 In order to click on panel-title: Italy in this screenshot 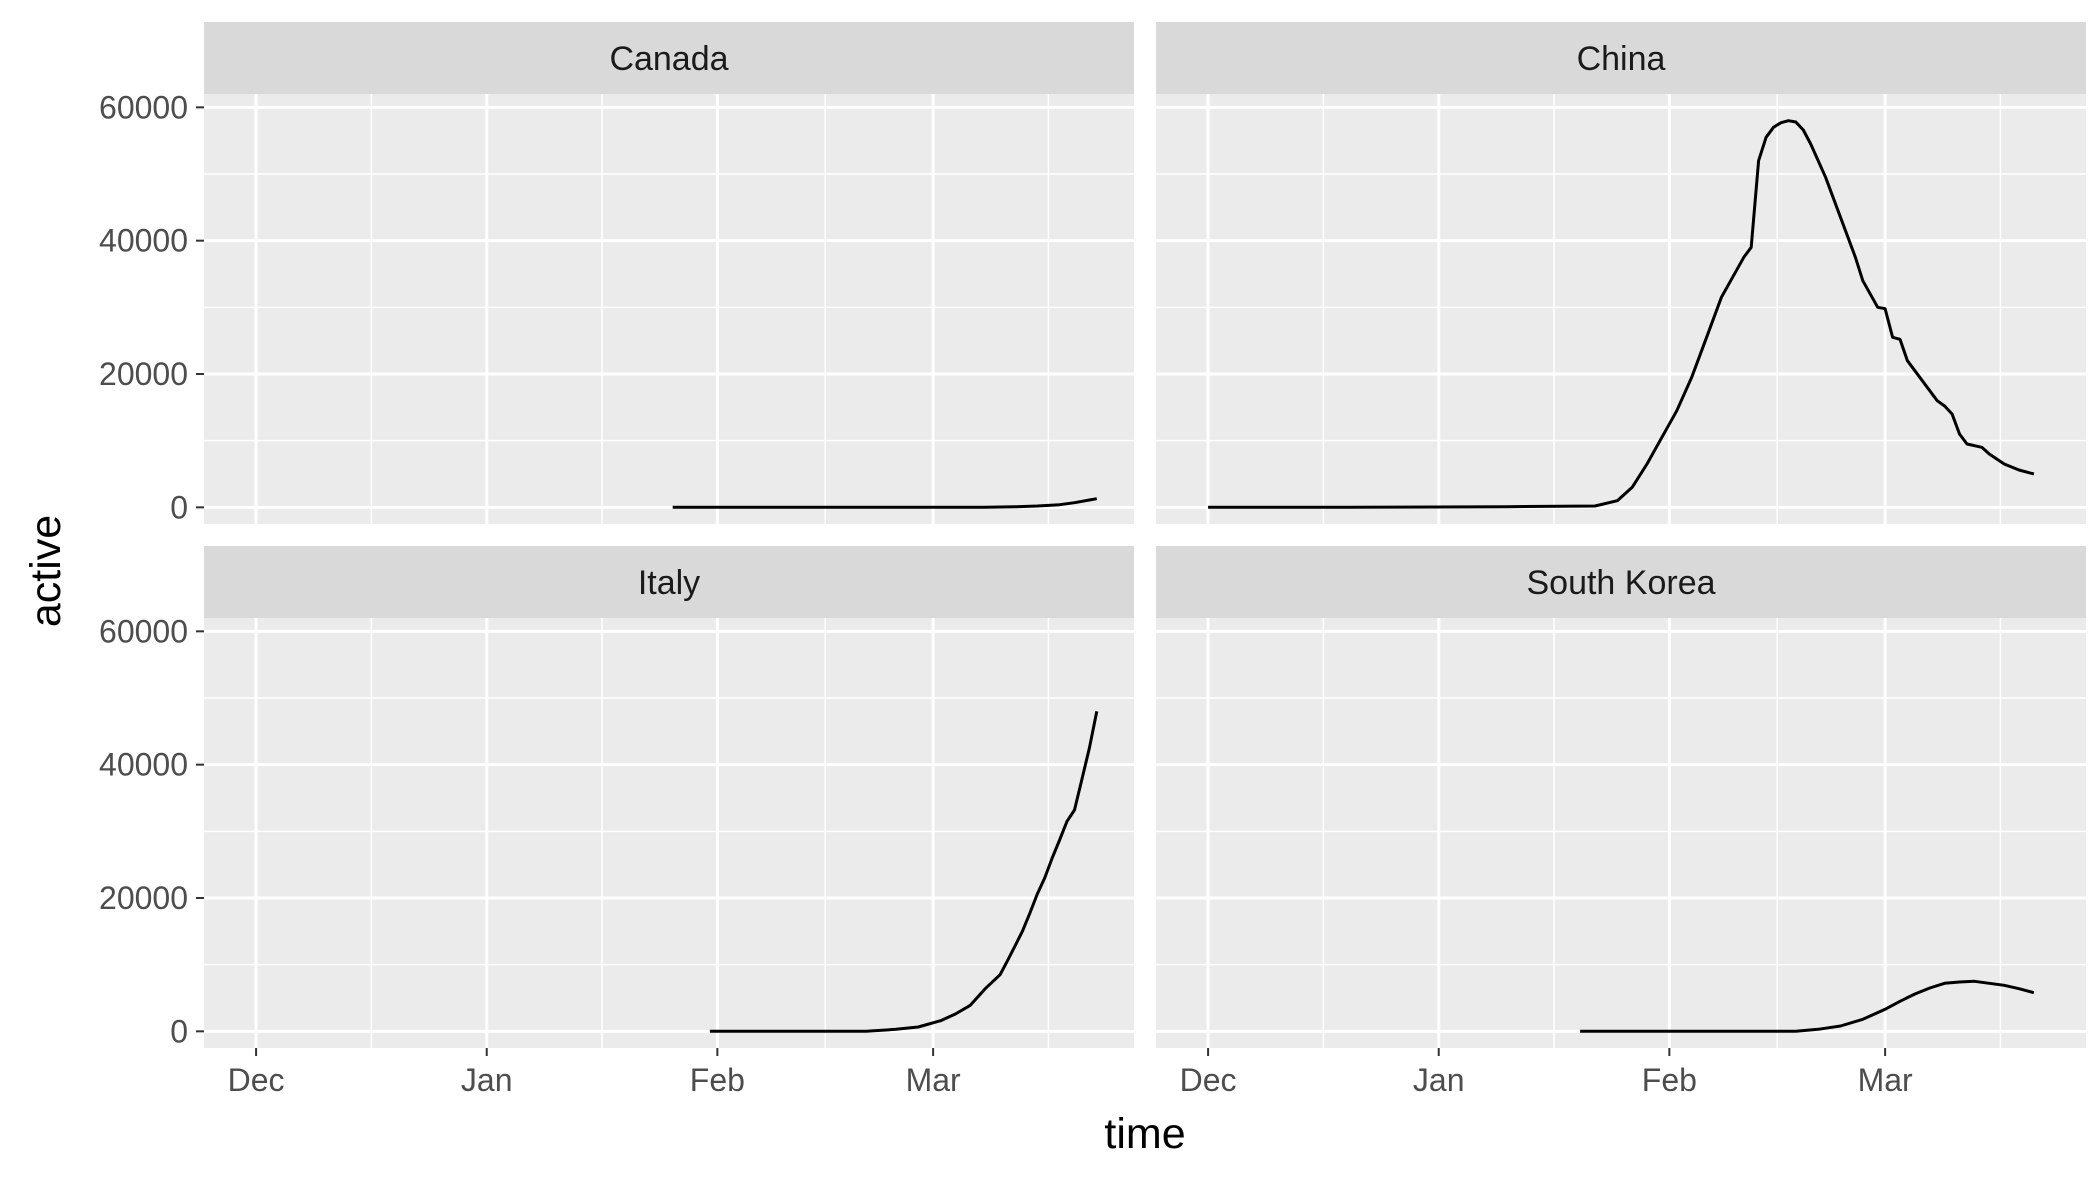, I will do `click(669, 583)`.